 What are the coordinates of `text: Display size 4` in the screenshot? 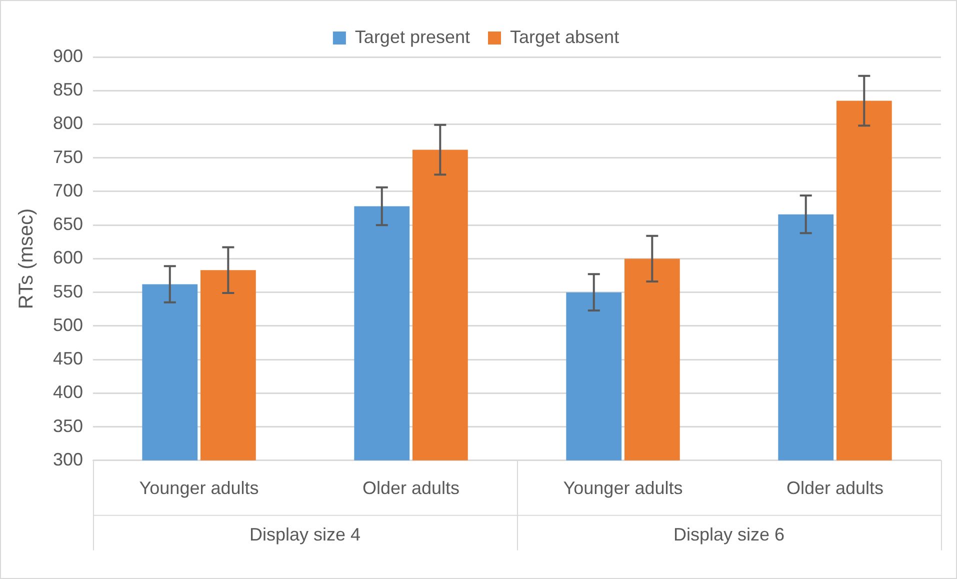 It's located at (305, 534).